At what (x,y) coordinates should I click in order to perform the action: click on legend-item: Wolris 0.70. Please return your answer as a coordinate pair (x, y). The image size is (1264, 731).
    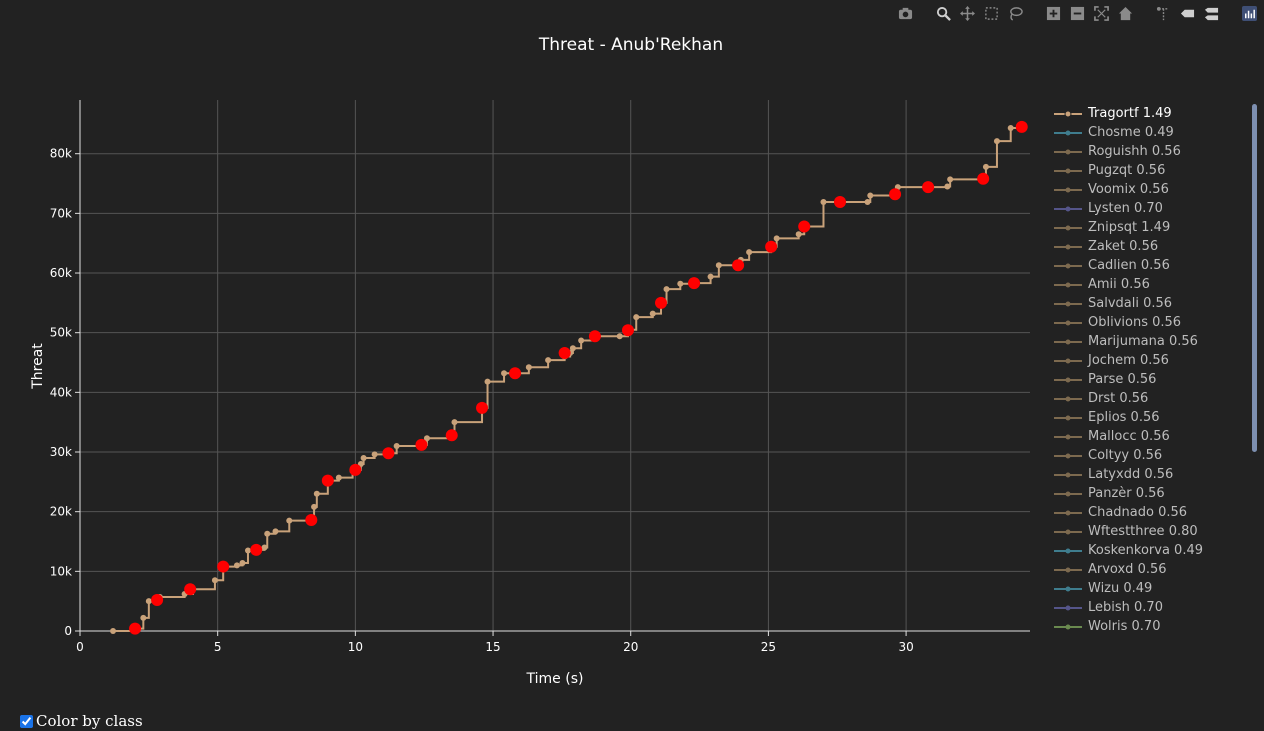
    Looking at the image, I should click on (1150, 624).